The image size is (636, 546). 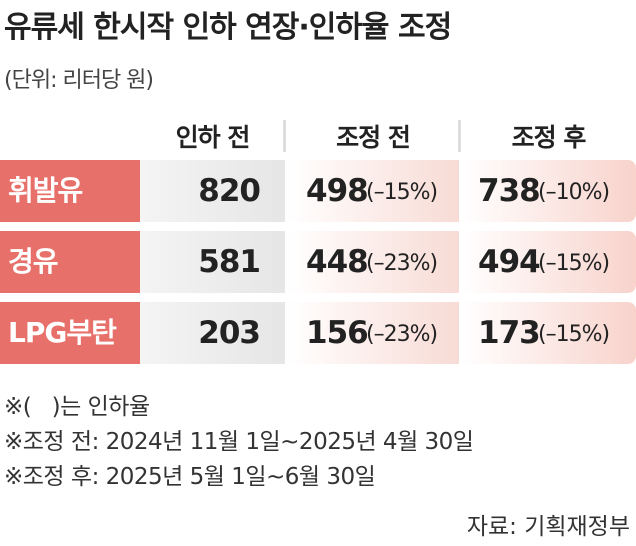 What do you see at coordinates (509, 191) in the screenshot?
I see `cell-value: 738` at bounding box center [509, 191].